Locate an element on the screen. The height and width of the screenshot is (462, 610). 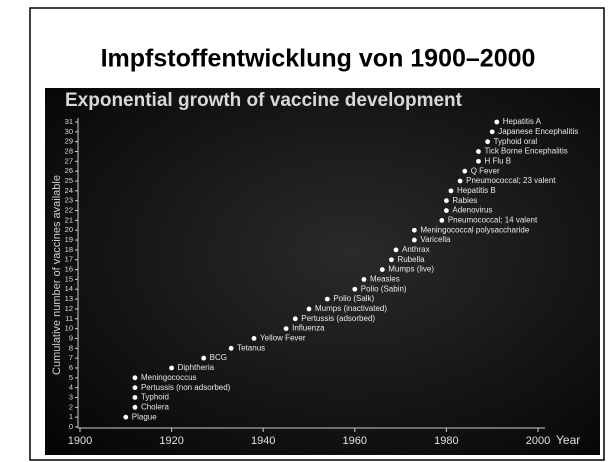
point-label: Q Fever is located at coordinates (485, 170).